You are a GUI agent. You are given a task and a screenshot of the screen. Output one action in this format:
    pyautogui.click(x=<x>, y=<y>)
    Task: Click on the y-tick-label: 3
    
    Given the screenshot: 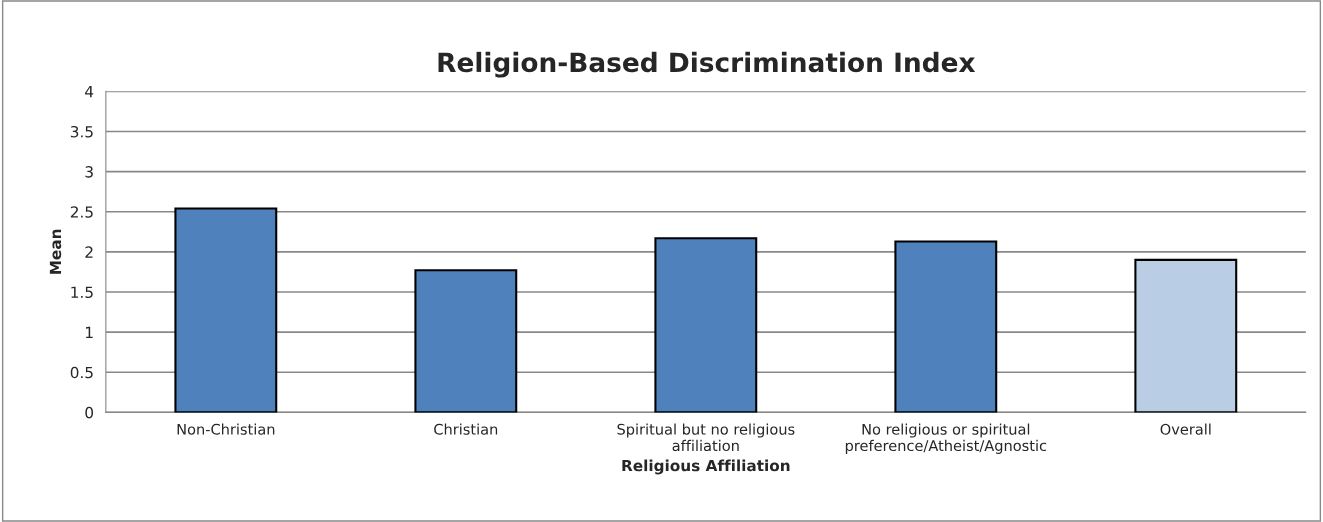 What is the action you would take?
    pyautogui.click(x=89, y=172)
    